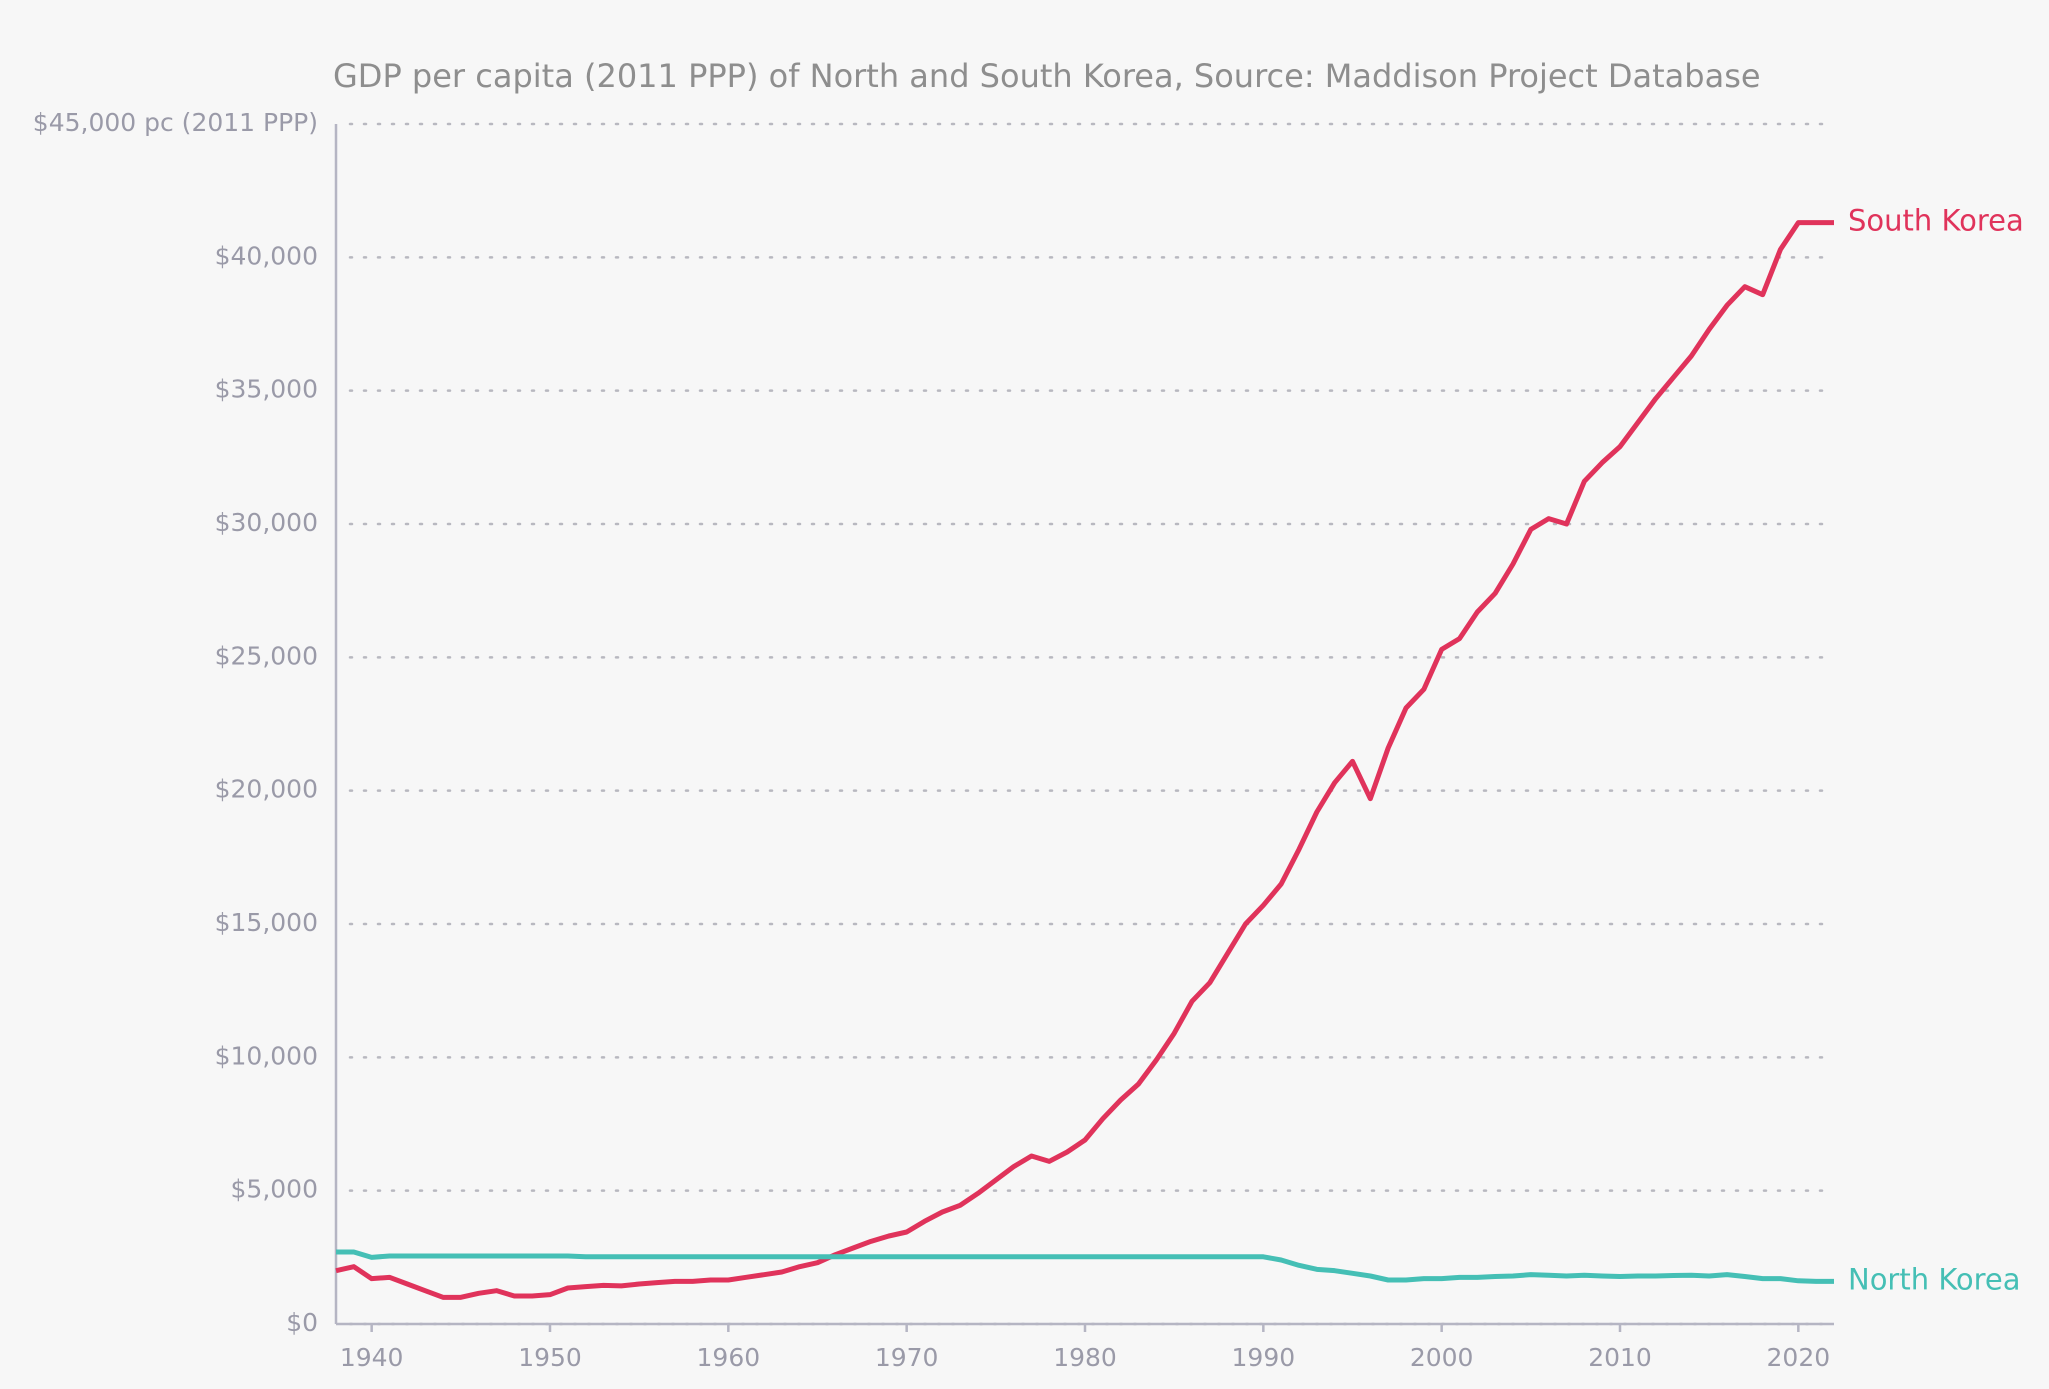 This screenshot has height=1389, width=2049. Describe the element at coordinates (550, 1357) in the screenshot. I see `x-tick-label: 1950` at that location.